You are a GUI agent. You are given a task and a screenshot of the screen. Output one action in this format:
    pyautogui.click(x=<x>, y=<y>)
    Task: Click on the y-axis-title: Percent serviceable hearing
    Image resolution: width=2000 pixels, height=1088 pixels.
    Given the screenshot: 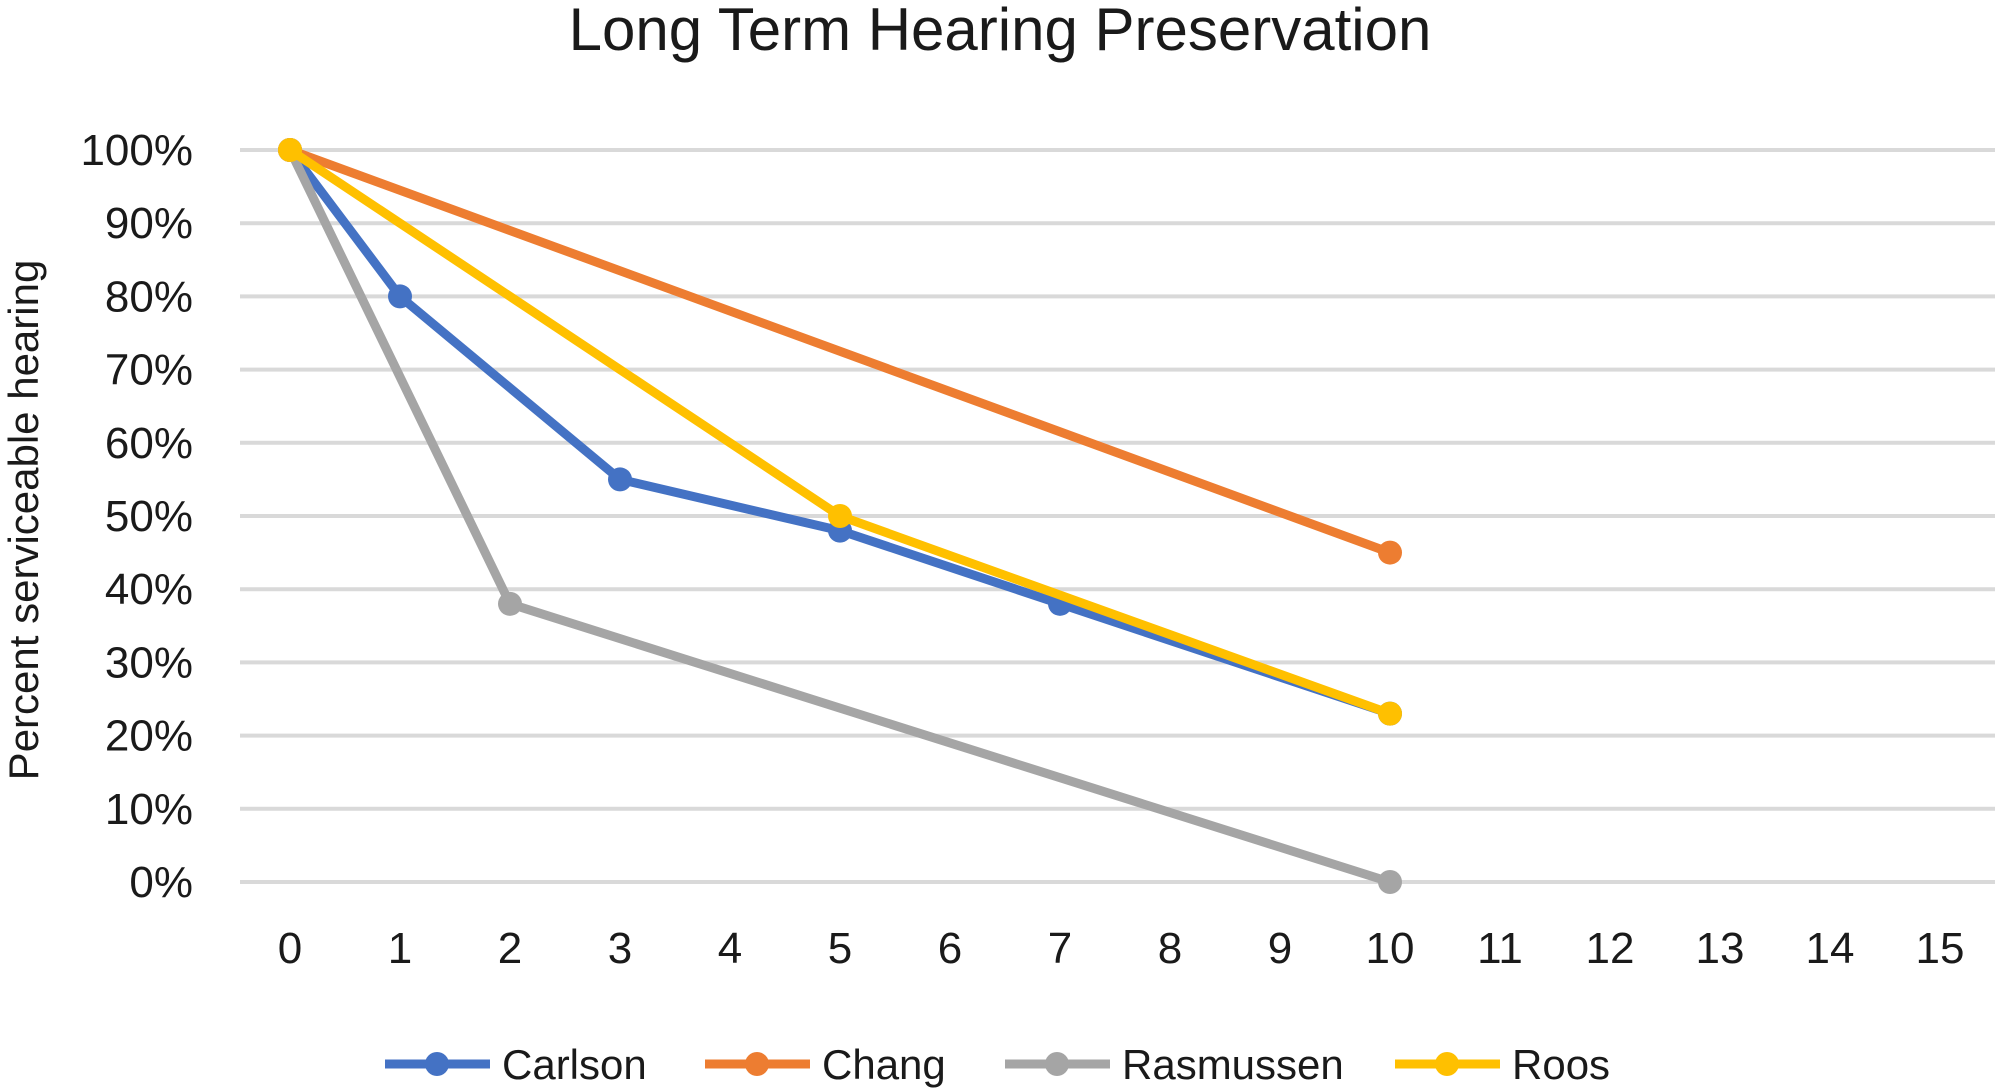 What is the action you would take?
    pyautogui.click(x=23, y=520)
    